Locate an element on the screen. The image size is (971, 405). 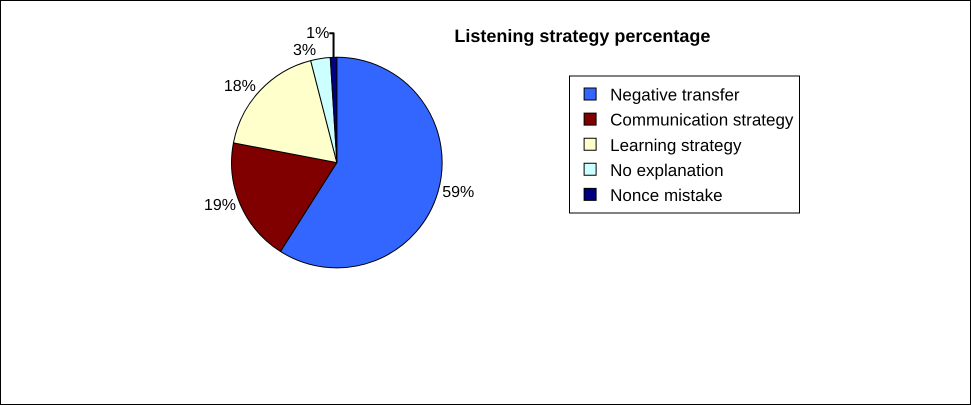
data-label: 19% is located at coordinates (220, 205).